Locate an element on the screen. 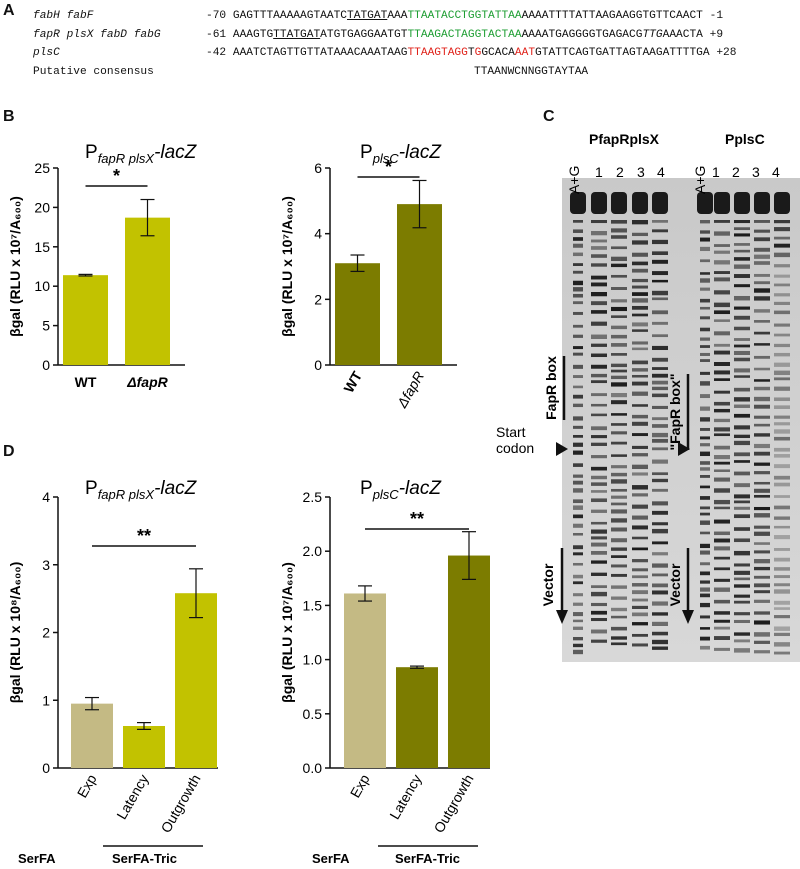 Image resolution: width=800 pixels, height=869 pixels. bar-chart-b-left: 0 5 10 15 20 25 βgal (RLU x 10⁷/A₆₀₀) WT ΔfapR * is located at coordinates (96, 275).